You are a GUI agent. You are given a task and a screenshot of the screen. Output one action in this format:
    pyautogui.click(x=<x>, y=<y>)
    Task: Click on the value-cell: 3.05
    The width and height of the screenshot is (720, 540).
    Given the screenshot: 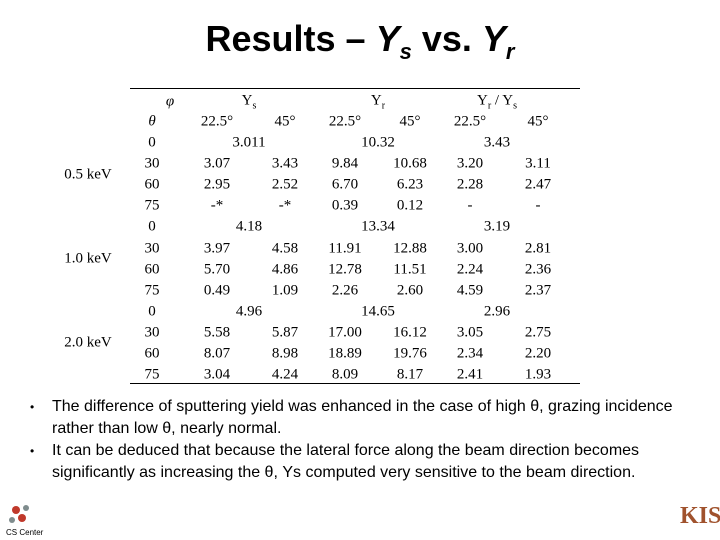 What is the action you would take?
    pyautogui.click(x=470, y=332)
    